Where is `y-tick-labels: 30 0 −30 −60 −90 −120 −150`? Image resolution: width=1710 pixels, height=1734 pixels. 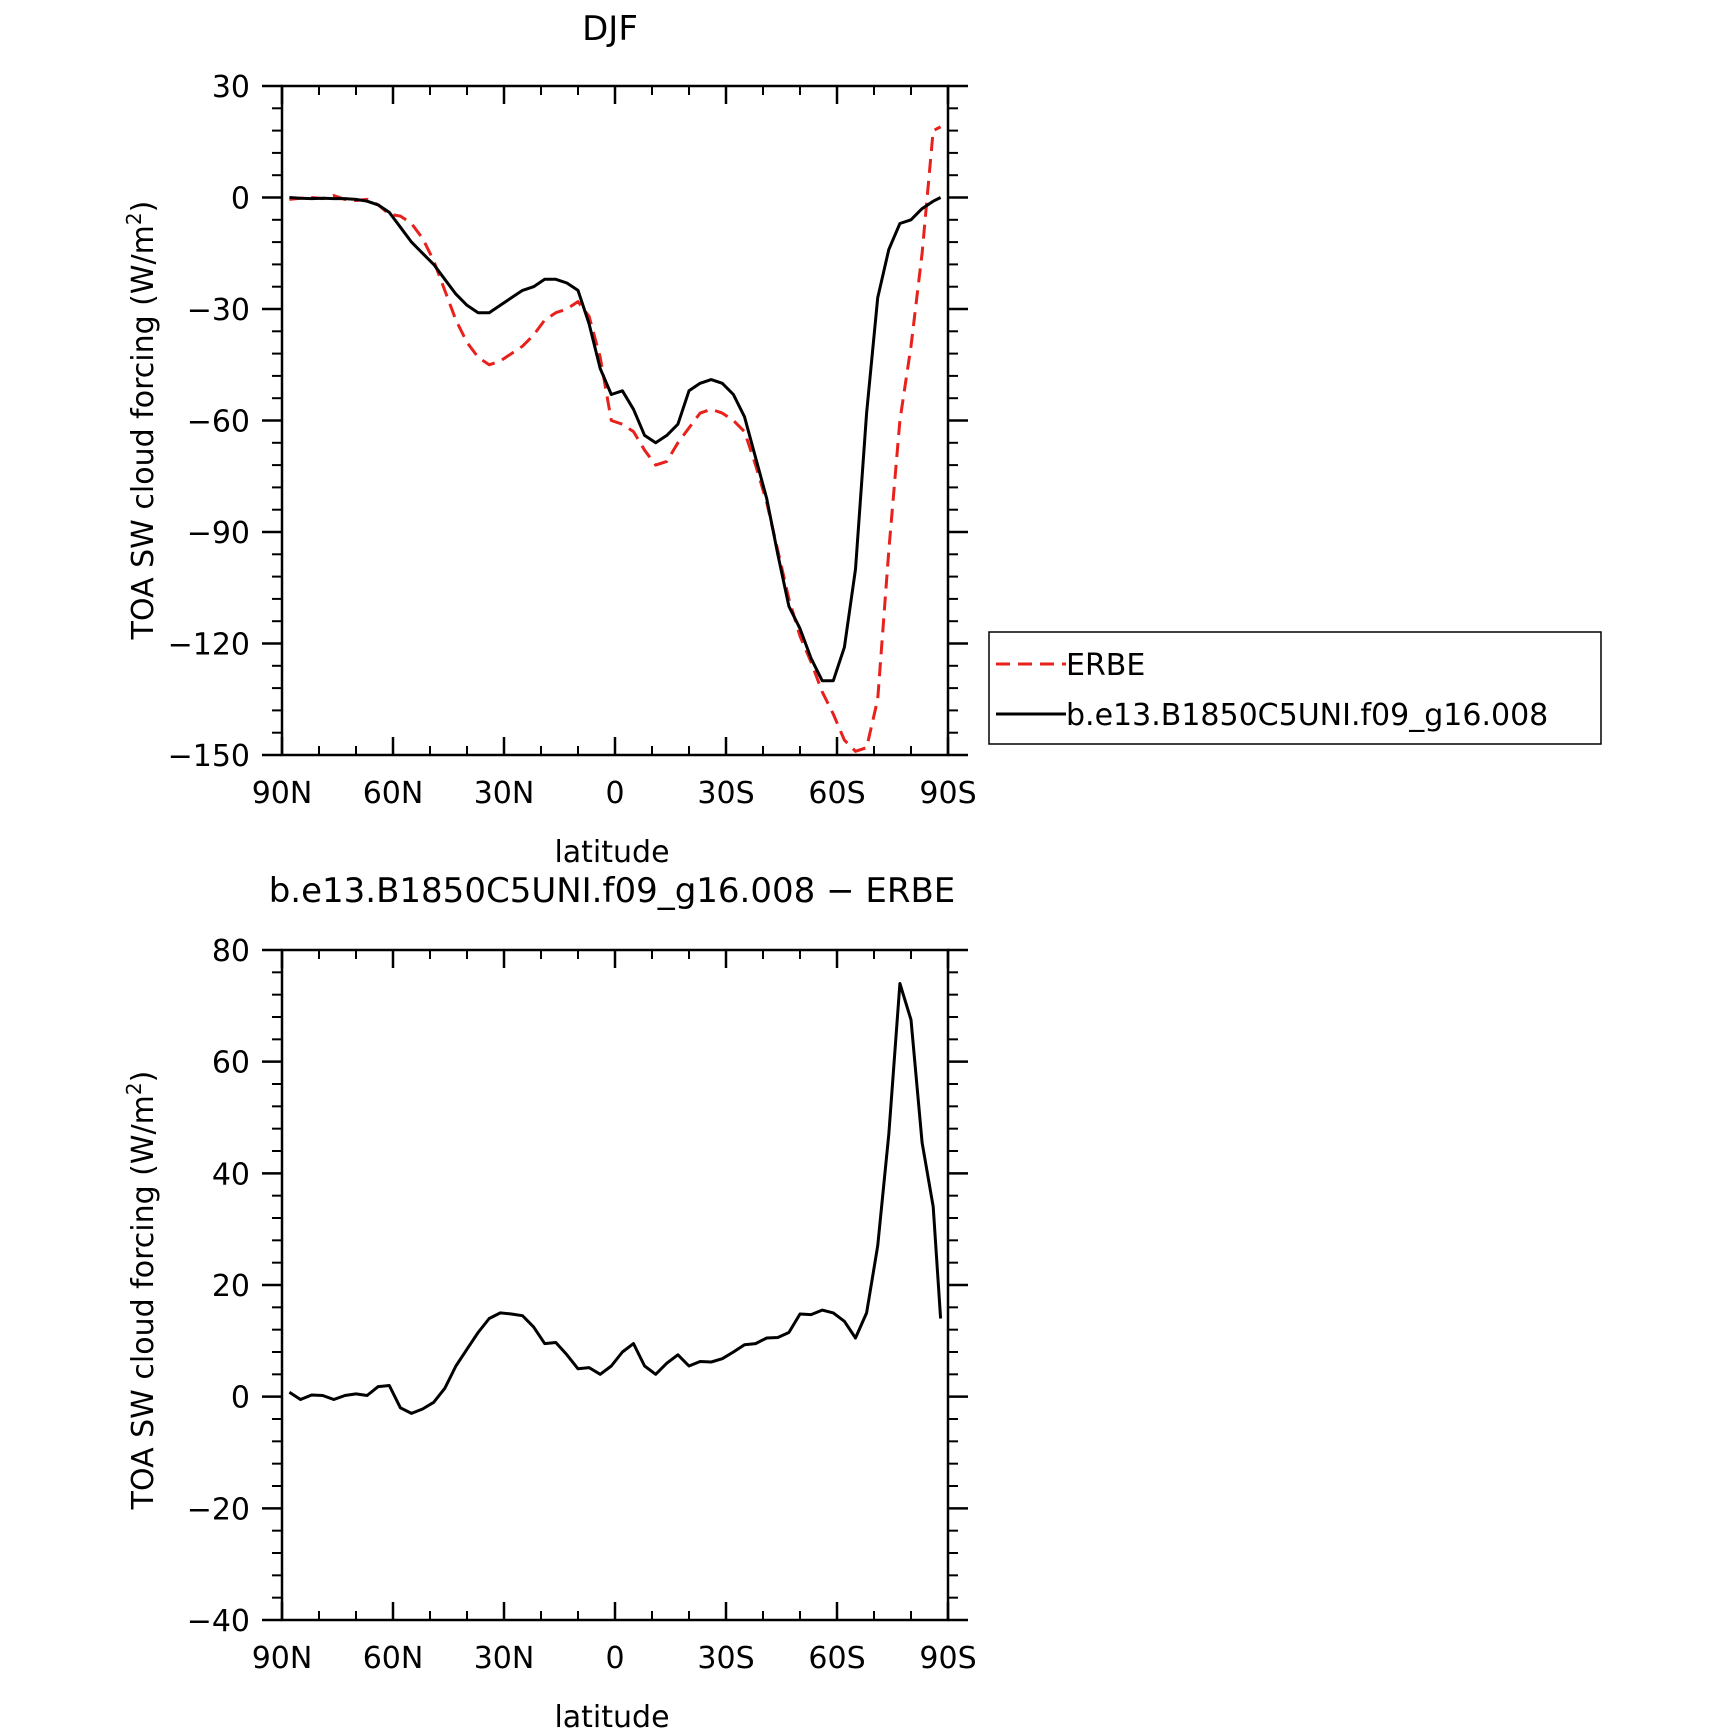 y-tick-labels: 30 0 −30 −60 −90 −120 −150 is located at coordinates (209, 422).